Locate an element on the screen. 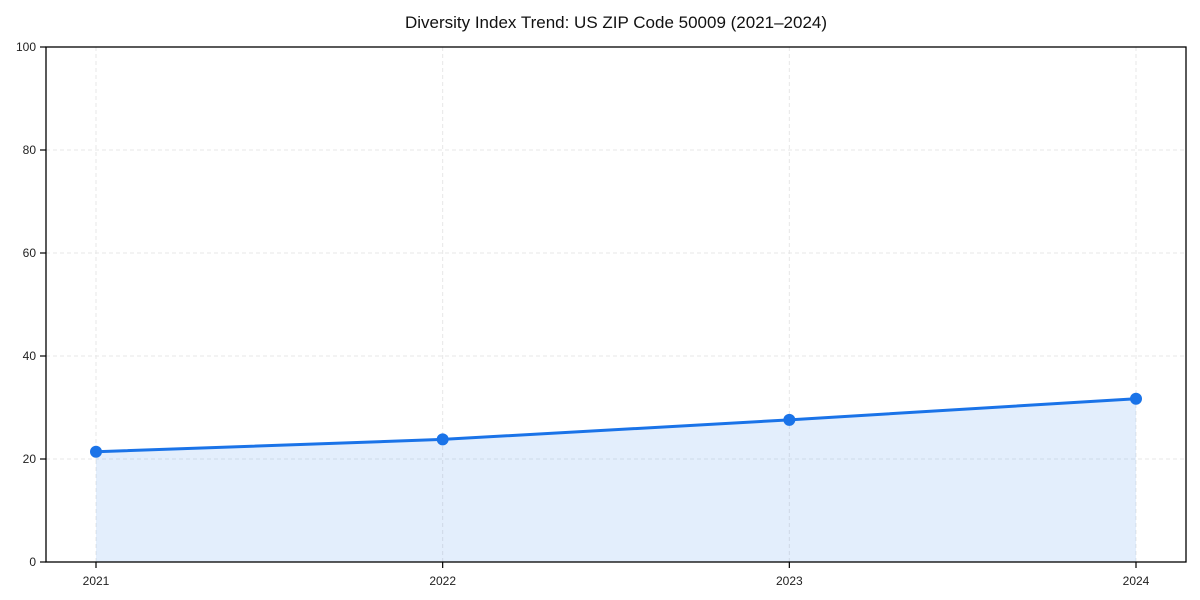  trend-line is located at coordinates (616, 425).